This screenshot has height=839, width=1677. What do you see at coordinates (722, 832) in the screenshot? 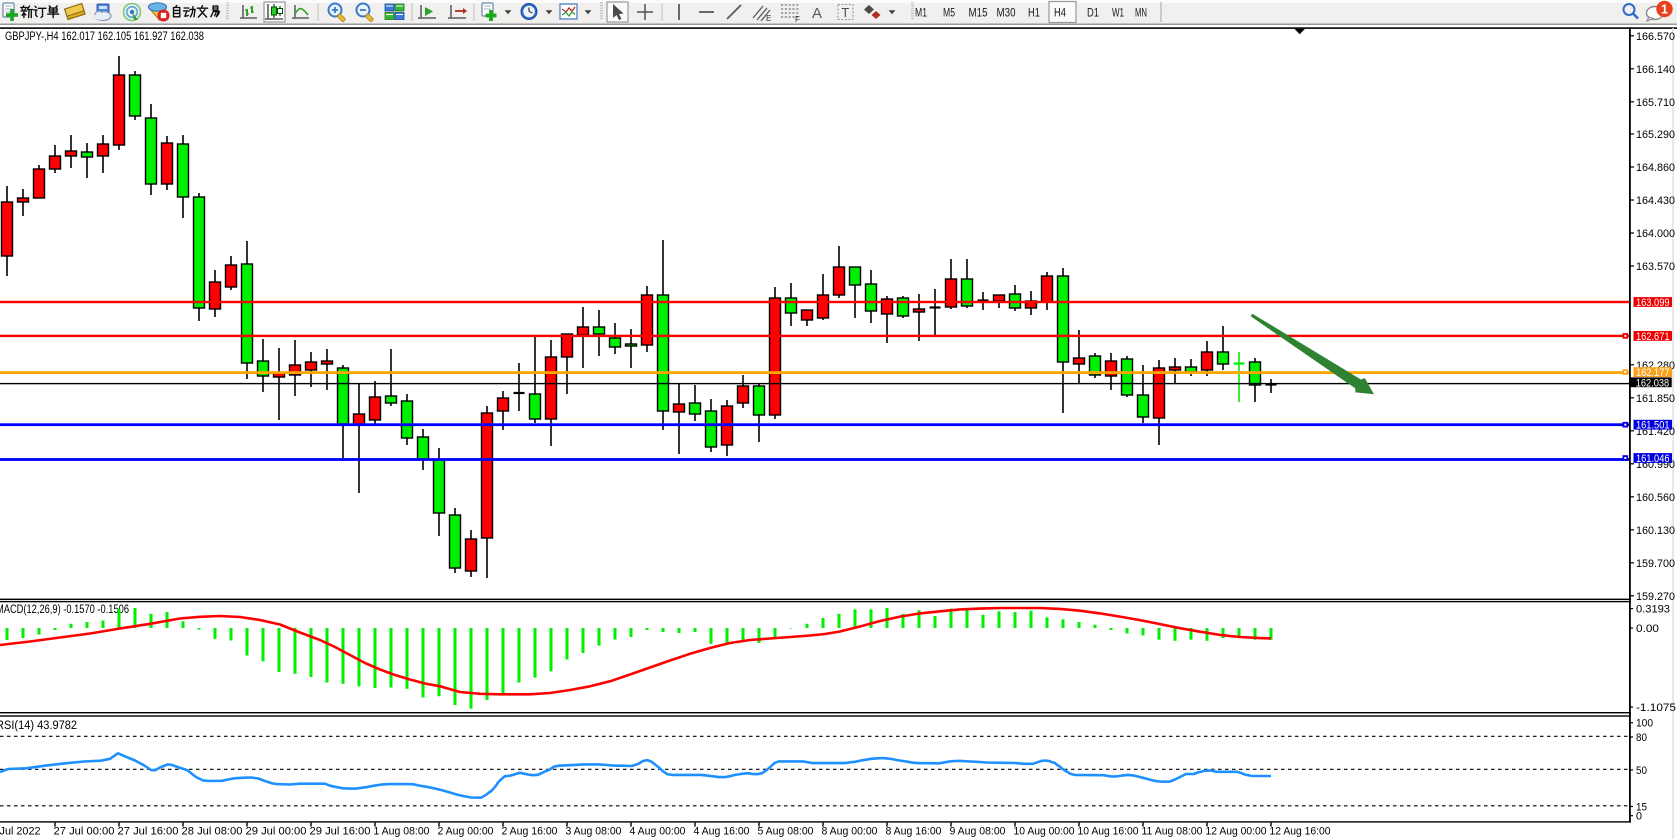
I see `svg-text: 4 Aug 16:00` at bounding box center [722, 832].